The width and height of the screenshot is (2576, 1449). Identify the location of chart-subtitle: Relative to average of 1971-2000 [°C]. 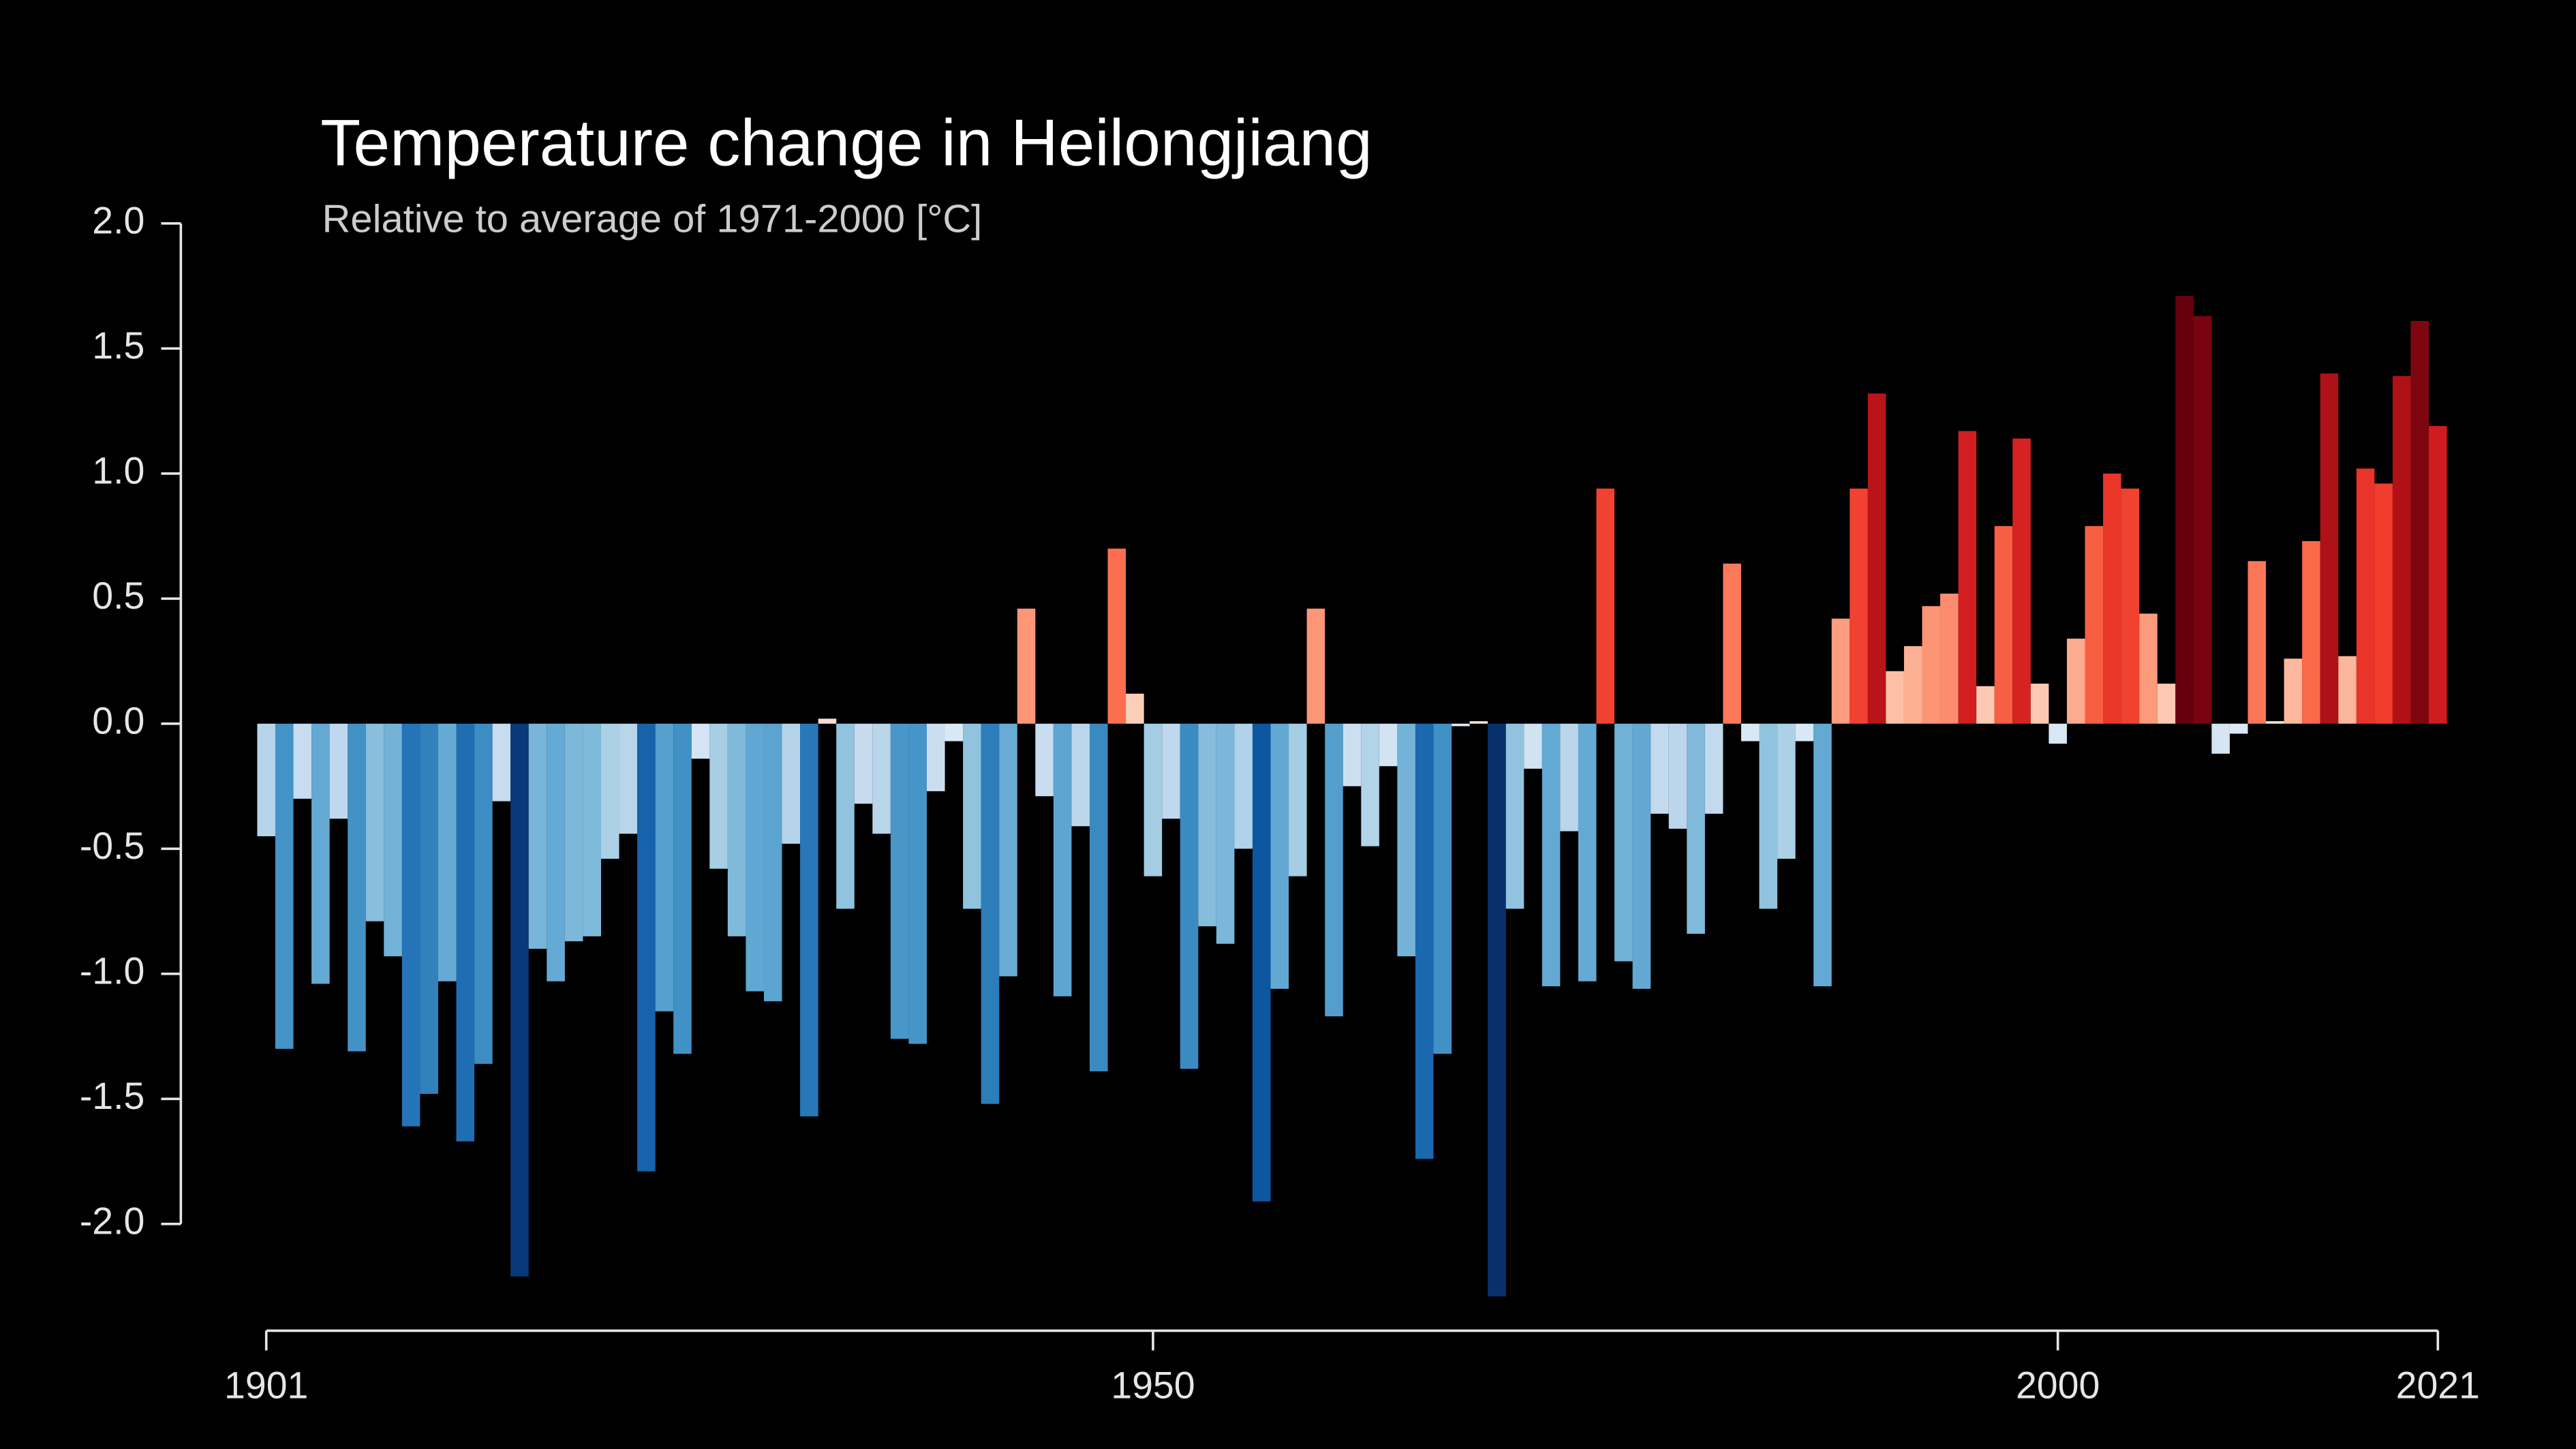
(652, 219).